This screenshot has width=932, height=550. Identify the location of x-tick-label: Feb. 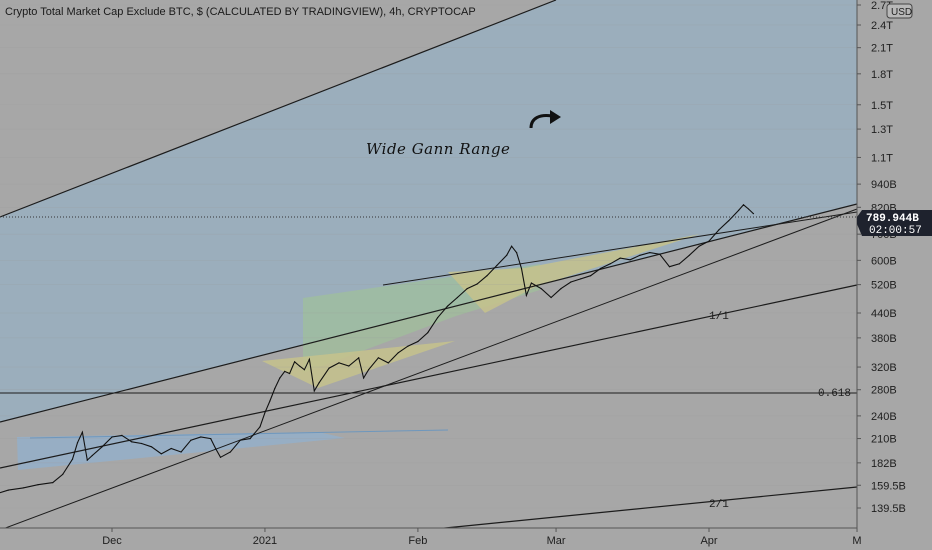
(417, 541).